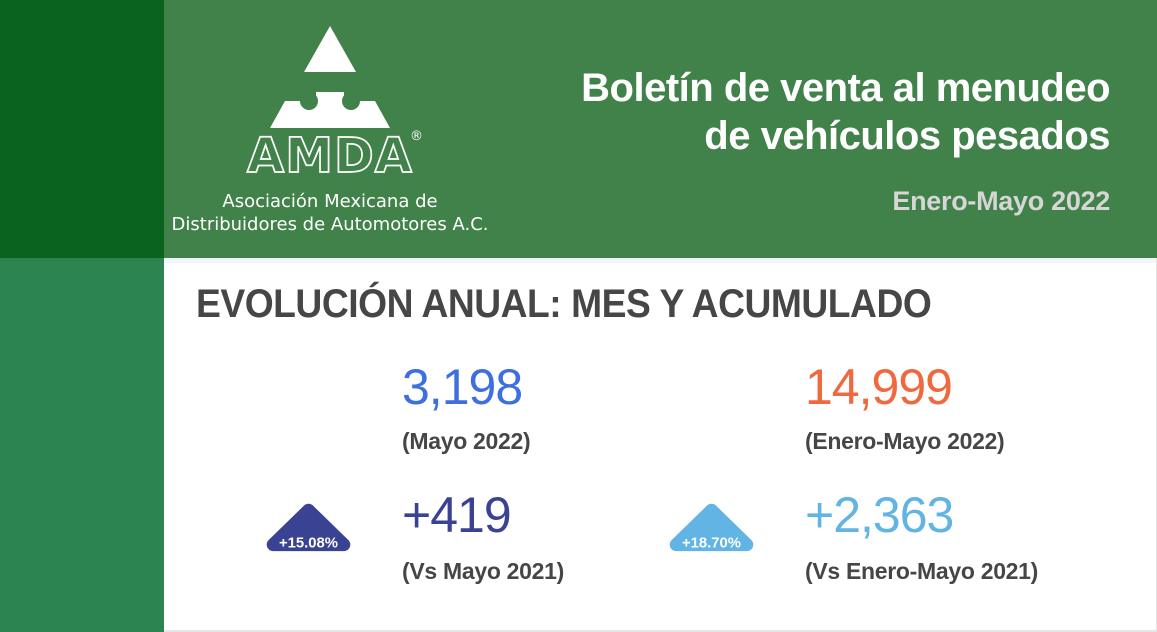  Describe the element at coordinates (309, 101) in the screenshot. I see `logo-notch-left-icon` at that location.